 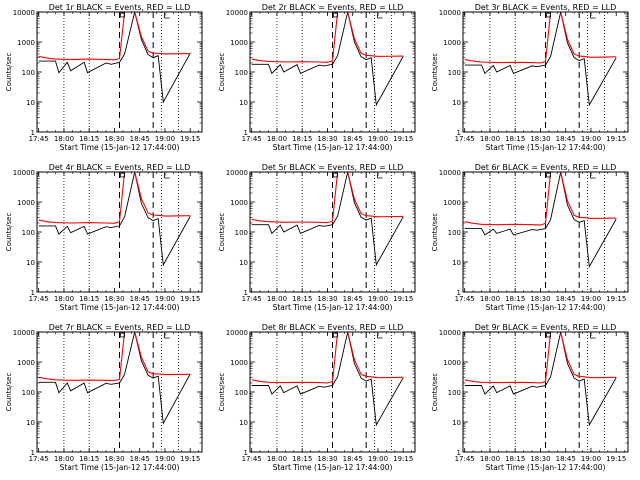 What do you see at coordinates (546, 7) in the screenshot?
I see `chart-title: Det 3r BLACK = Events, RED = LLD` at bounding box center [546, 7].